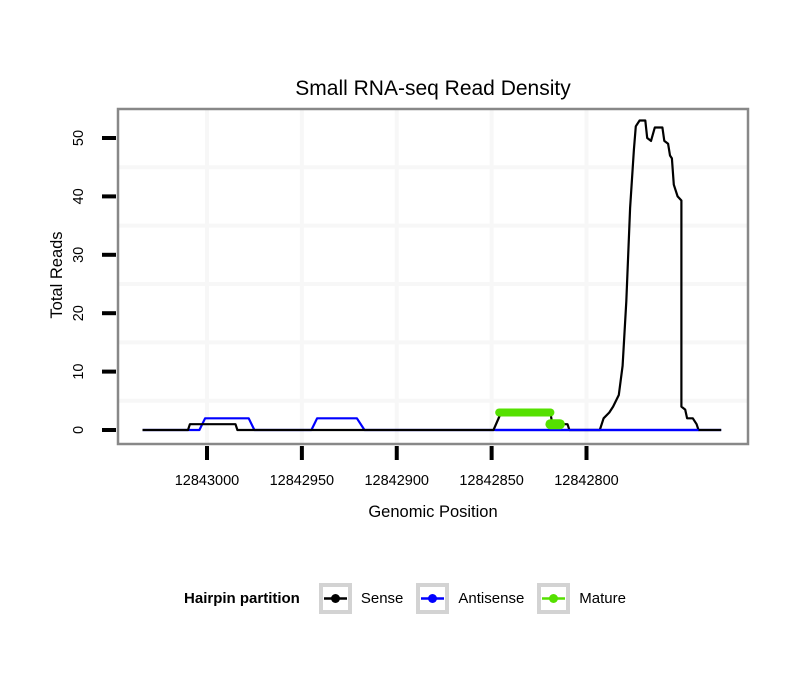 Image resolution: width=810 pixels, height=690 pixels. What do you see at coordinates (79, 313) in the screenshot?
I see `y-tick-label: 20` at bounding box center [79, 313].